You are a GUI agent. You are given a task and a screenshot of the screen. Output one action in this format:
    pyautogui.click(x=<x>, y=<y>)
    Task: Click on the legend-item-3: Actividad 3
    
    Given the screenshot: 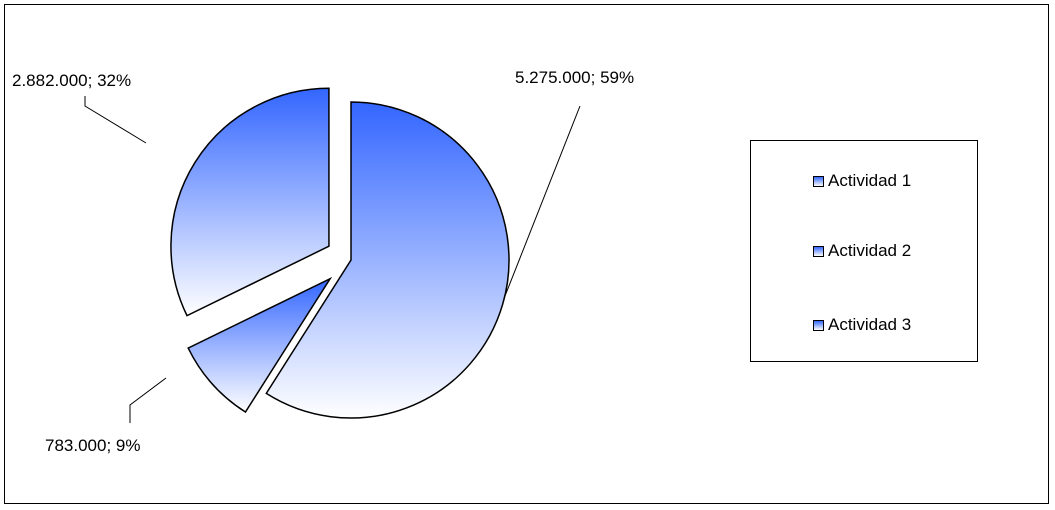 What is the action you would take?
    pyautogui.click(x=862, y=325)
    